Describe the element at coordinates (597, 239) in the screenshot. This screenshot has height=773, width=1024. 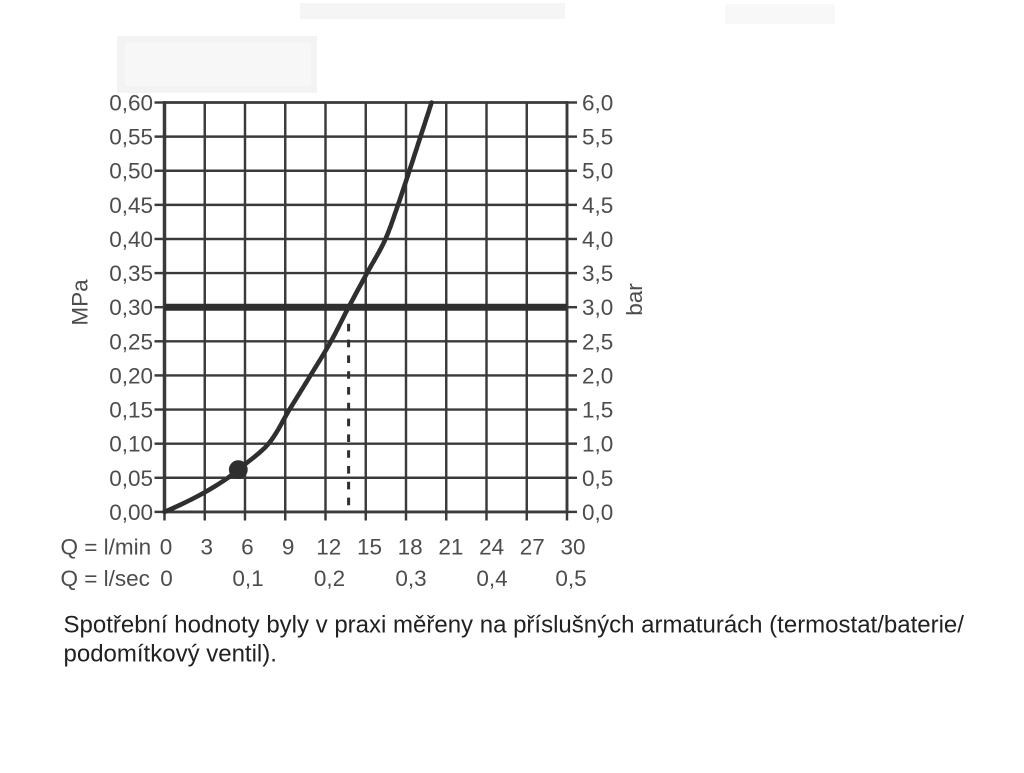
I see `svg-text: 4,0` at that location.